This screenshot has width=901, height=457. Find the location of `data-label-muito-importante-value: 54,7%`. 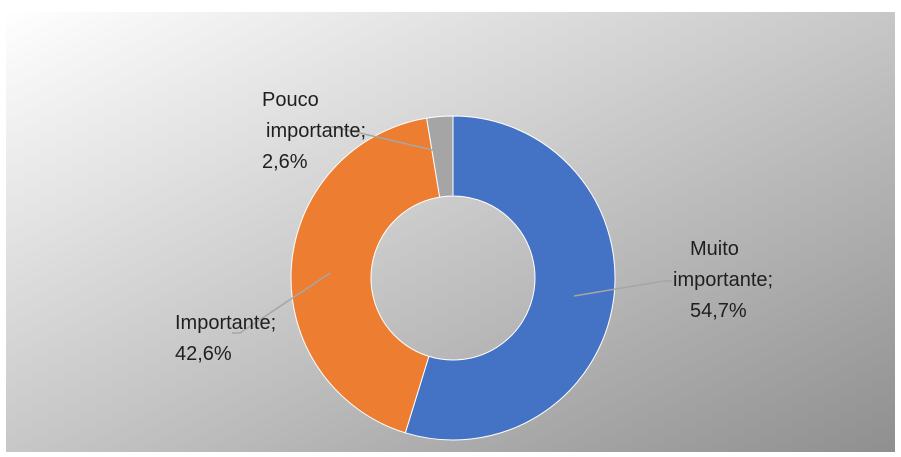

data-label-muito-importante-value: 54,7% is located at coordinates (718, 311).